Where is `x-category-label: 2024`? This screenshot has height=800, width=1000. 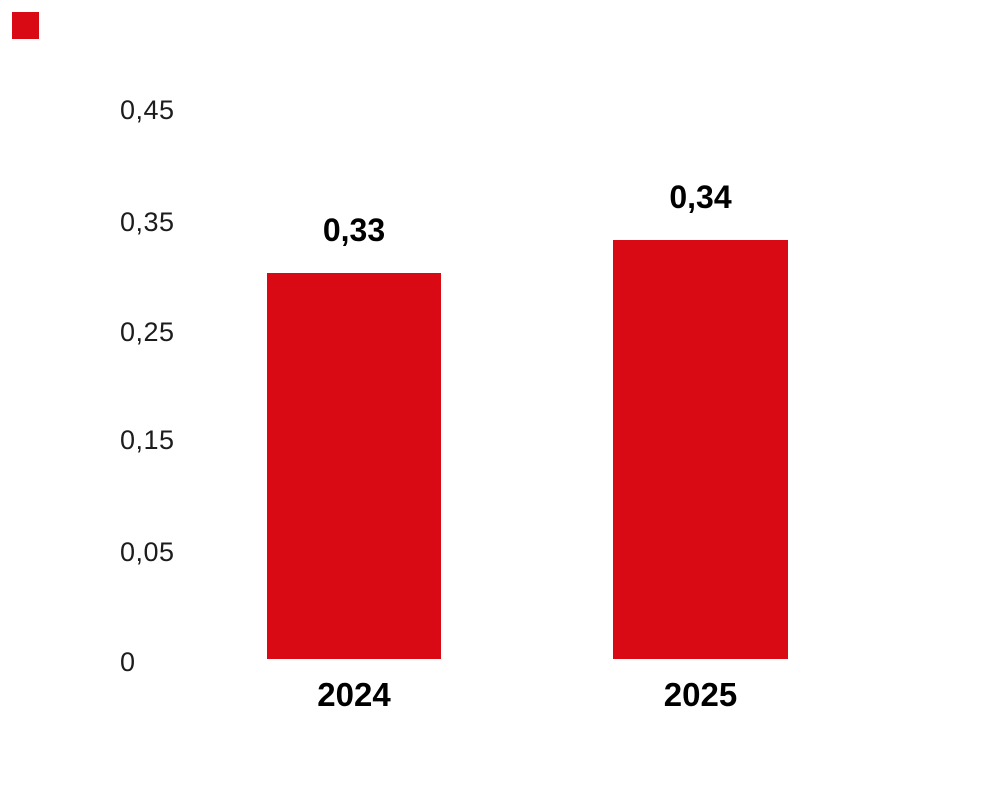 x-category-label: 2024 is located at coordinates (354, 694).